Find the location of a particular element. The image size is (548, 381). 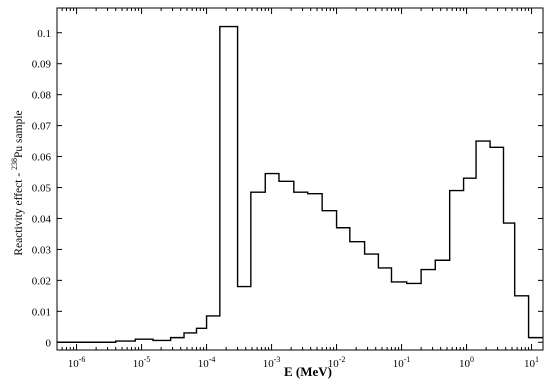

y-tick-label: 0.04 is located at coordinates (42, 219).